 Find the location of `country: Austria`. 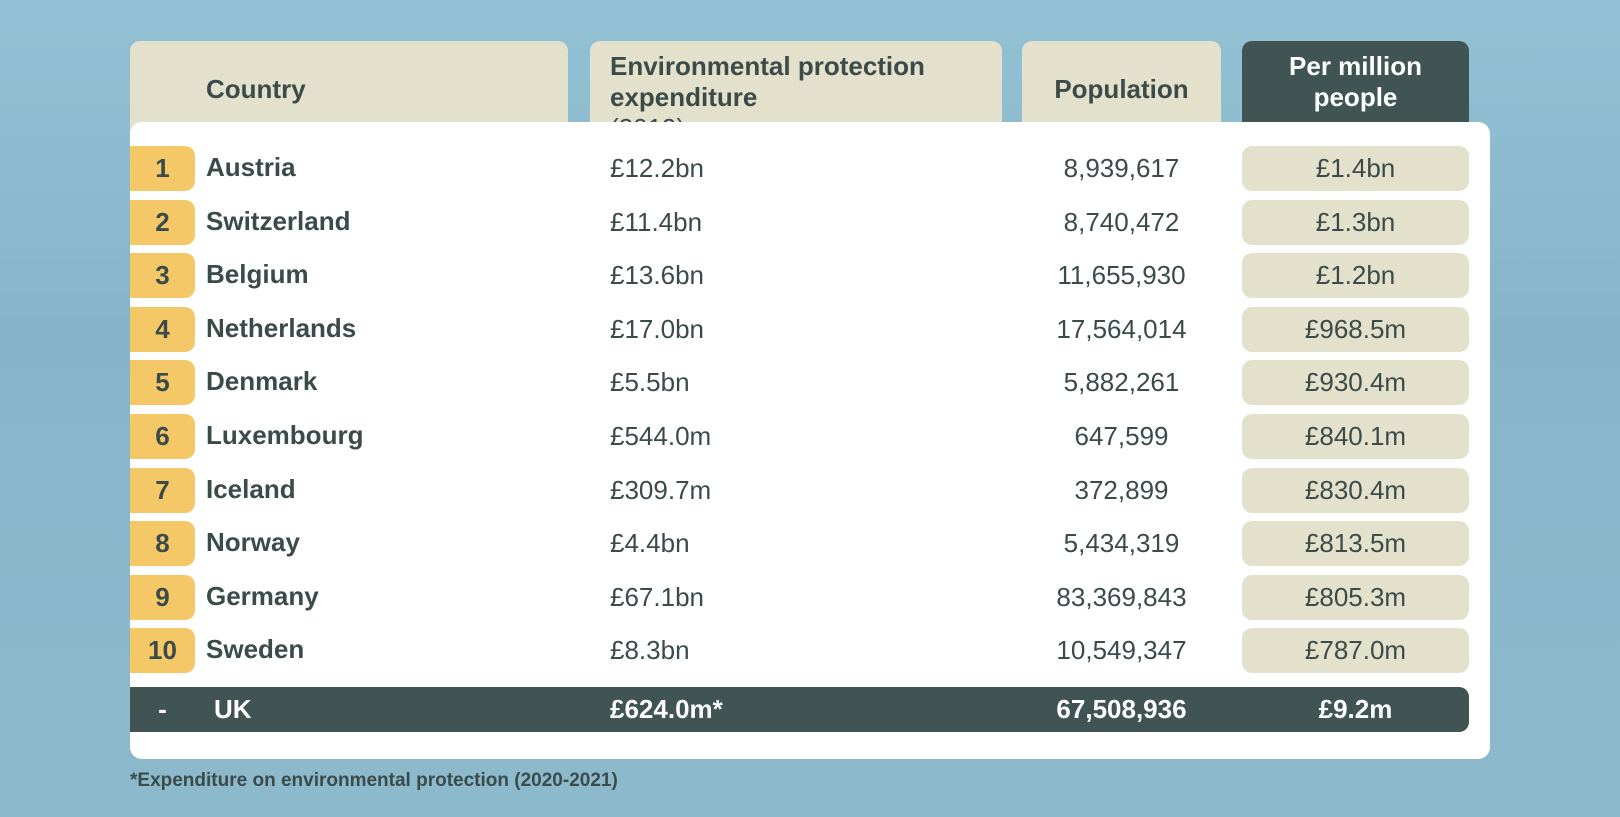

country: Austria is located at coordinates (251, 167).